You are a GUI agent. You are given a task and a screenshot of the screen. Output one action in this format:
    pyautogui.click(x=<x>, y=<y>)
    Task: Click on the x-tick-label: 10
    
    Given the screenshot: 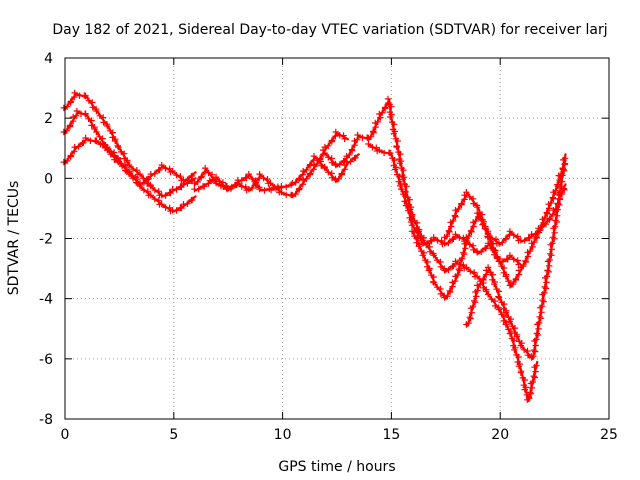 What is the action you would take?
    pyautogui.click(x=283, y=435)
    